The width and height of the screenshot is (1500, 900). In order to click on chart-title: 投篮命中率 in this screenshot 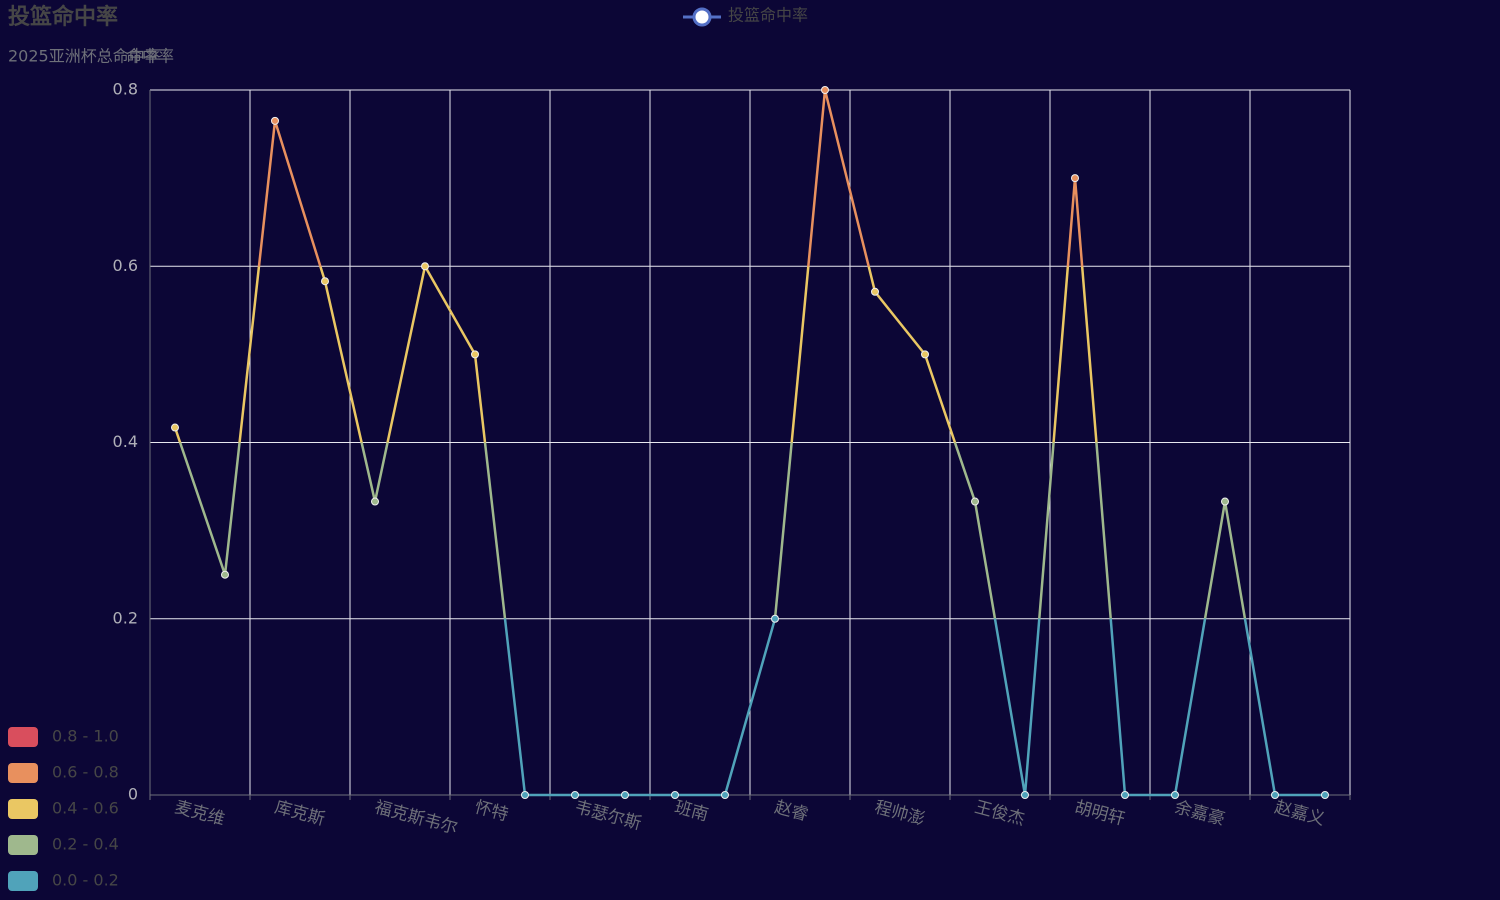, I will do `click(63, 17)`.